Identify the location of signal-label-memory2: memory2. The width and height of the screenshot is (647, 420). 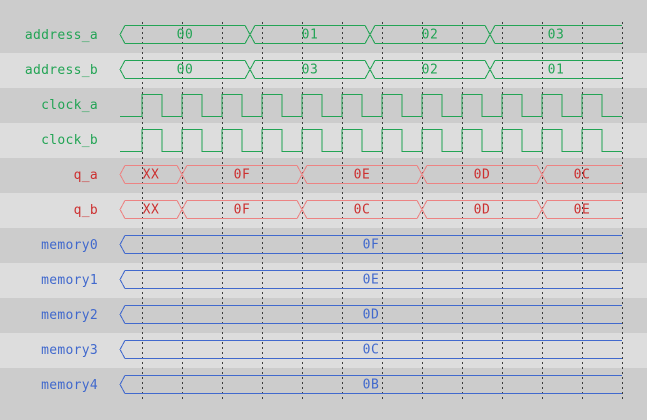
(69, 315).